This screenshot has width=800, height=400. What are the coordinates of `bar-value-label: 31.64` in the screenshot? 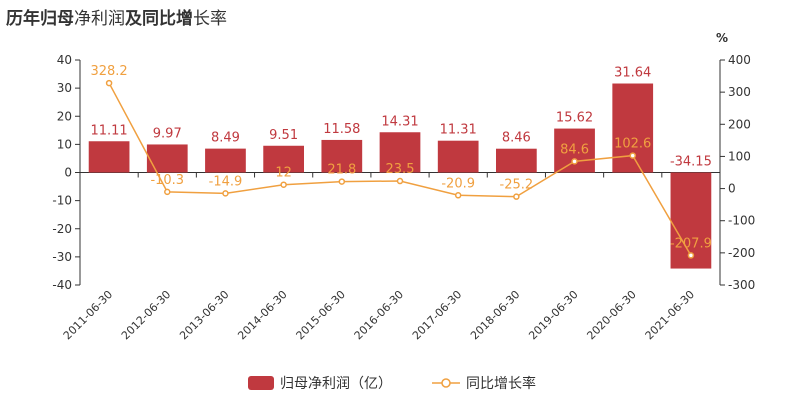 It's located at (632, 73).